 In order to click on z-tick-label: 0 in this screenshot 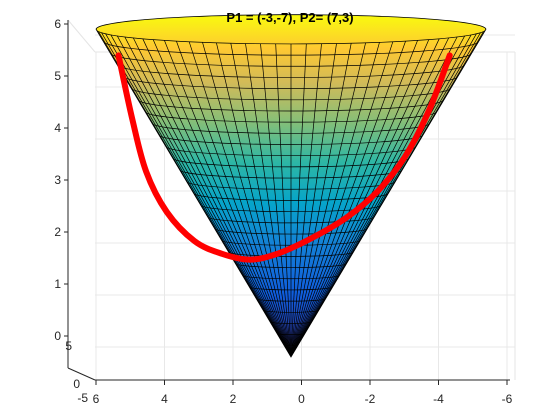, I will do `click(57, 336)`.